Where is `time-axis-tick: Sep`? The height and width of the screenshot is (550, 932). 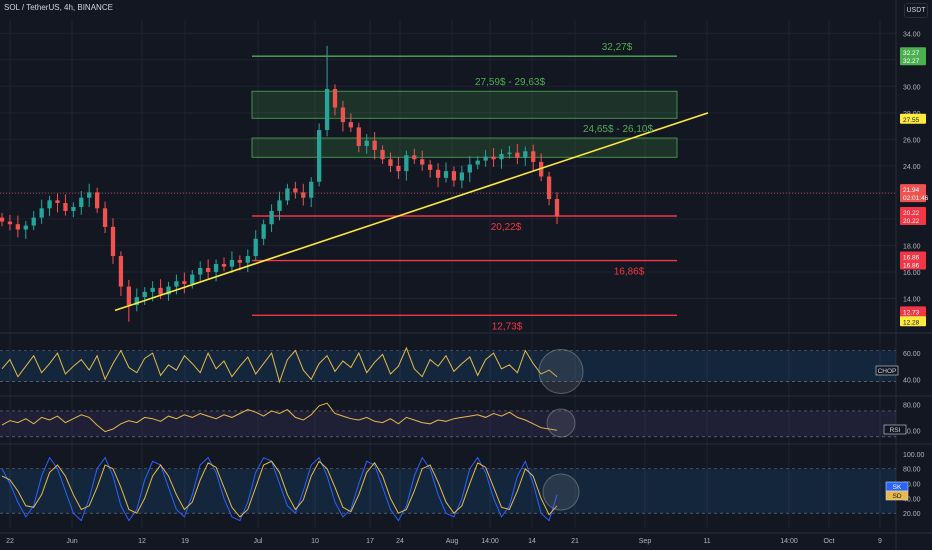
time-axis-tick: Sep is located at coordinates (645, 541).